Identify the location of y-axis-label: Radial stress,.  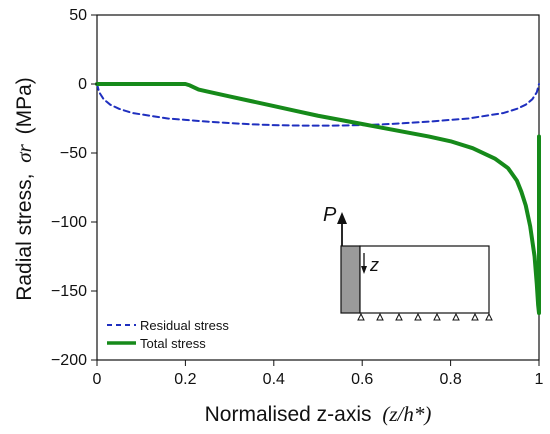
(24, 237).